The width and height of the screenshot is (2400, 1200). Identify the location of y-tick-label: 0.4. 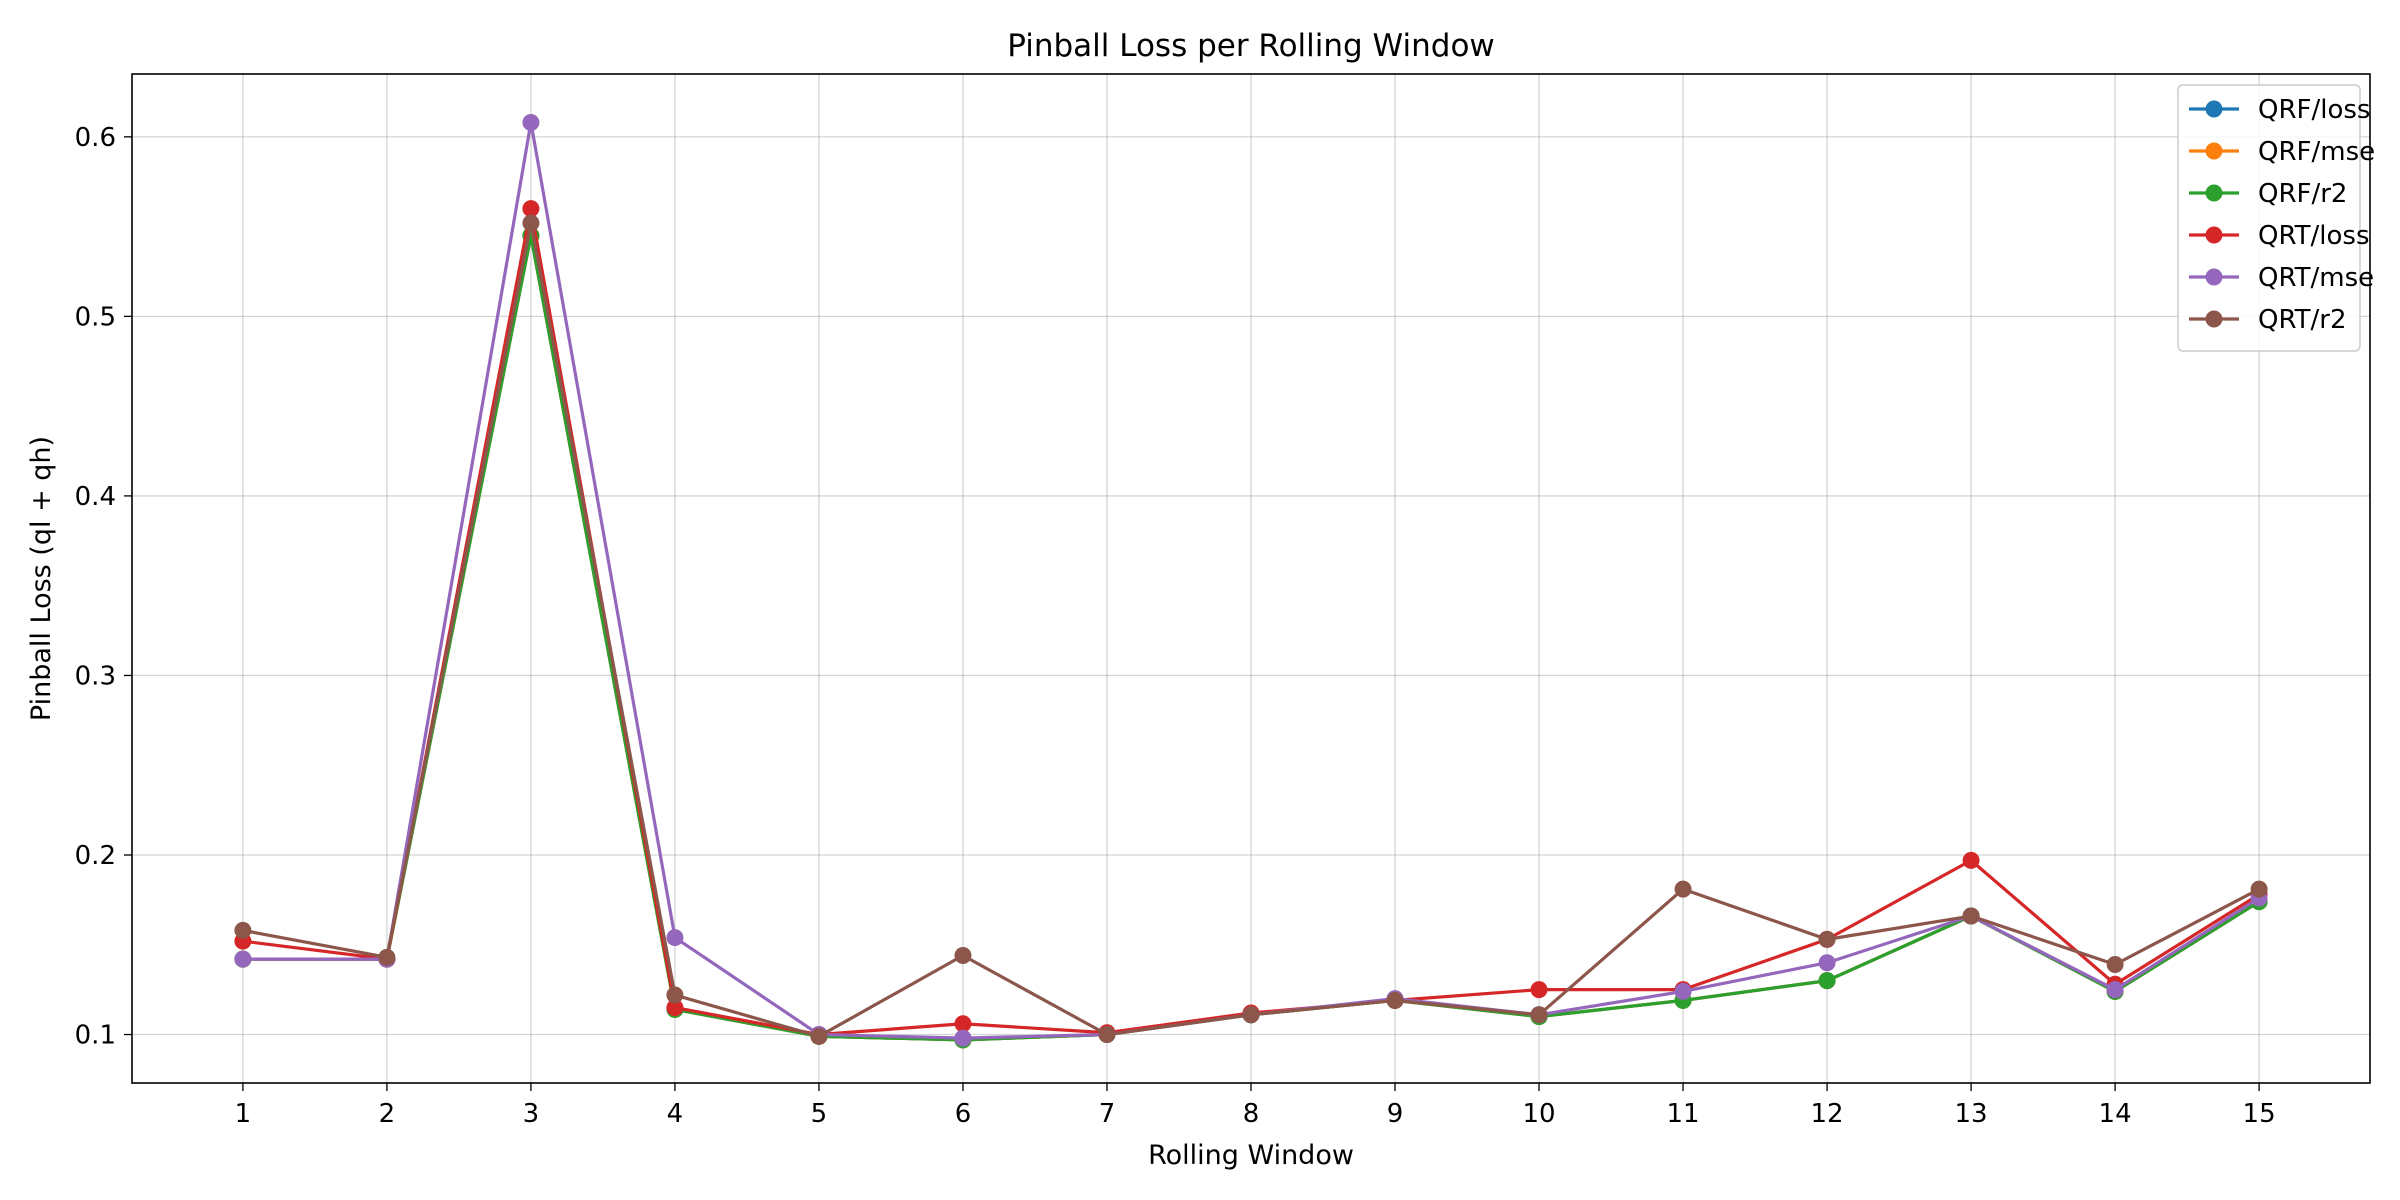
(95, 497).